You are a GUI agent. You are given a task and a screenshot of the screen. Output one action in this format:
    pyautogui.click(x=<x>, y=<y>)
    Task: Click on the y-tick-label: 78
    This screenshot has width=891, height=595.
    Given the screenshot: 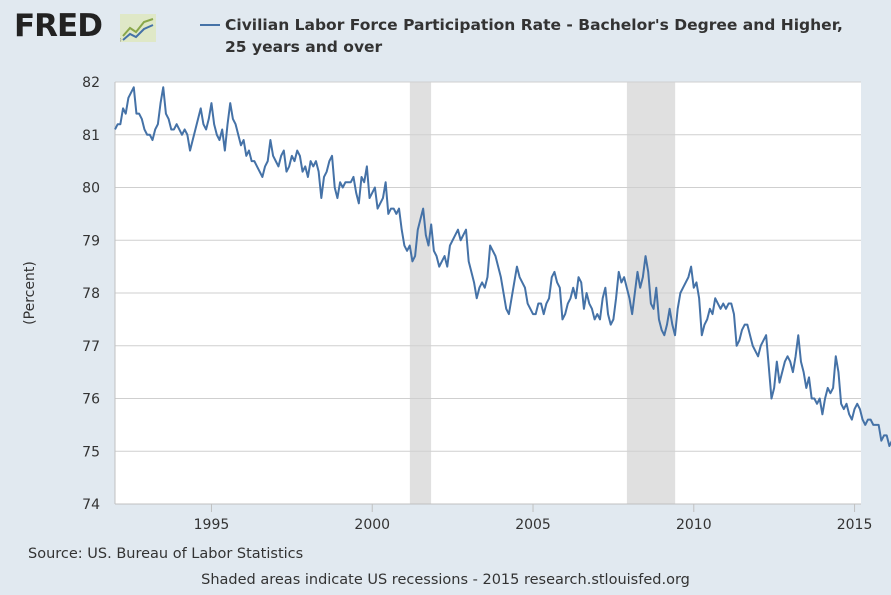 What is the action you would take?
    pyautogui.click(x=91, y=294)
    